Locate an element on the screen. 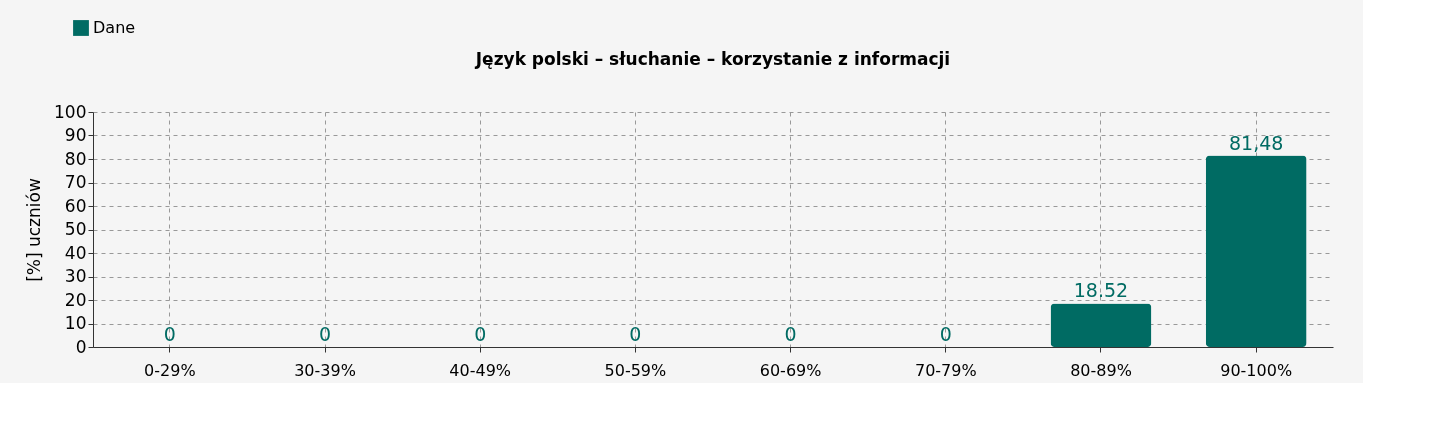 The height and width of the screenshot is (438, 1451). y-tick-label: 0 is located at coordinates (81, 346).